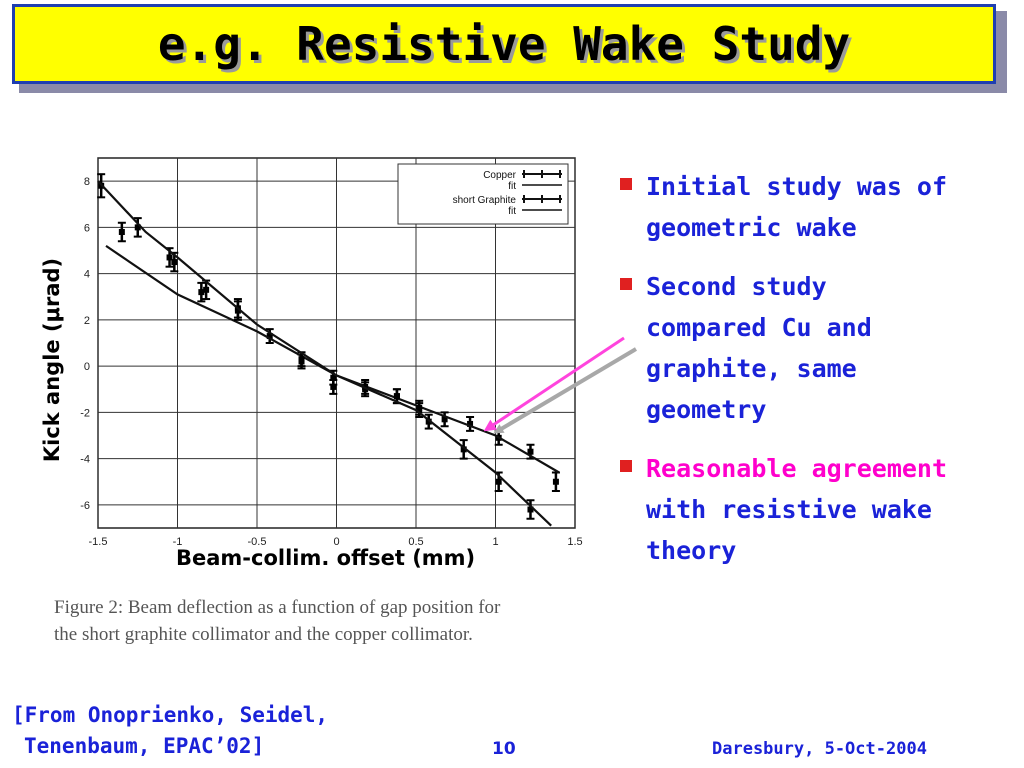 The width and height of the screenshot is (1024, 768). What do you see at coordinates (52, 360) in the screenshot?
I see `y-axis-label: Kick angle (μrad)` at bounding box center [52, 360].